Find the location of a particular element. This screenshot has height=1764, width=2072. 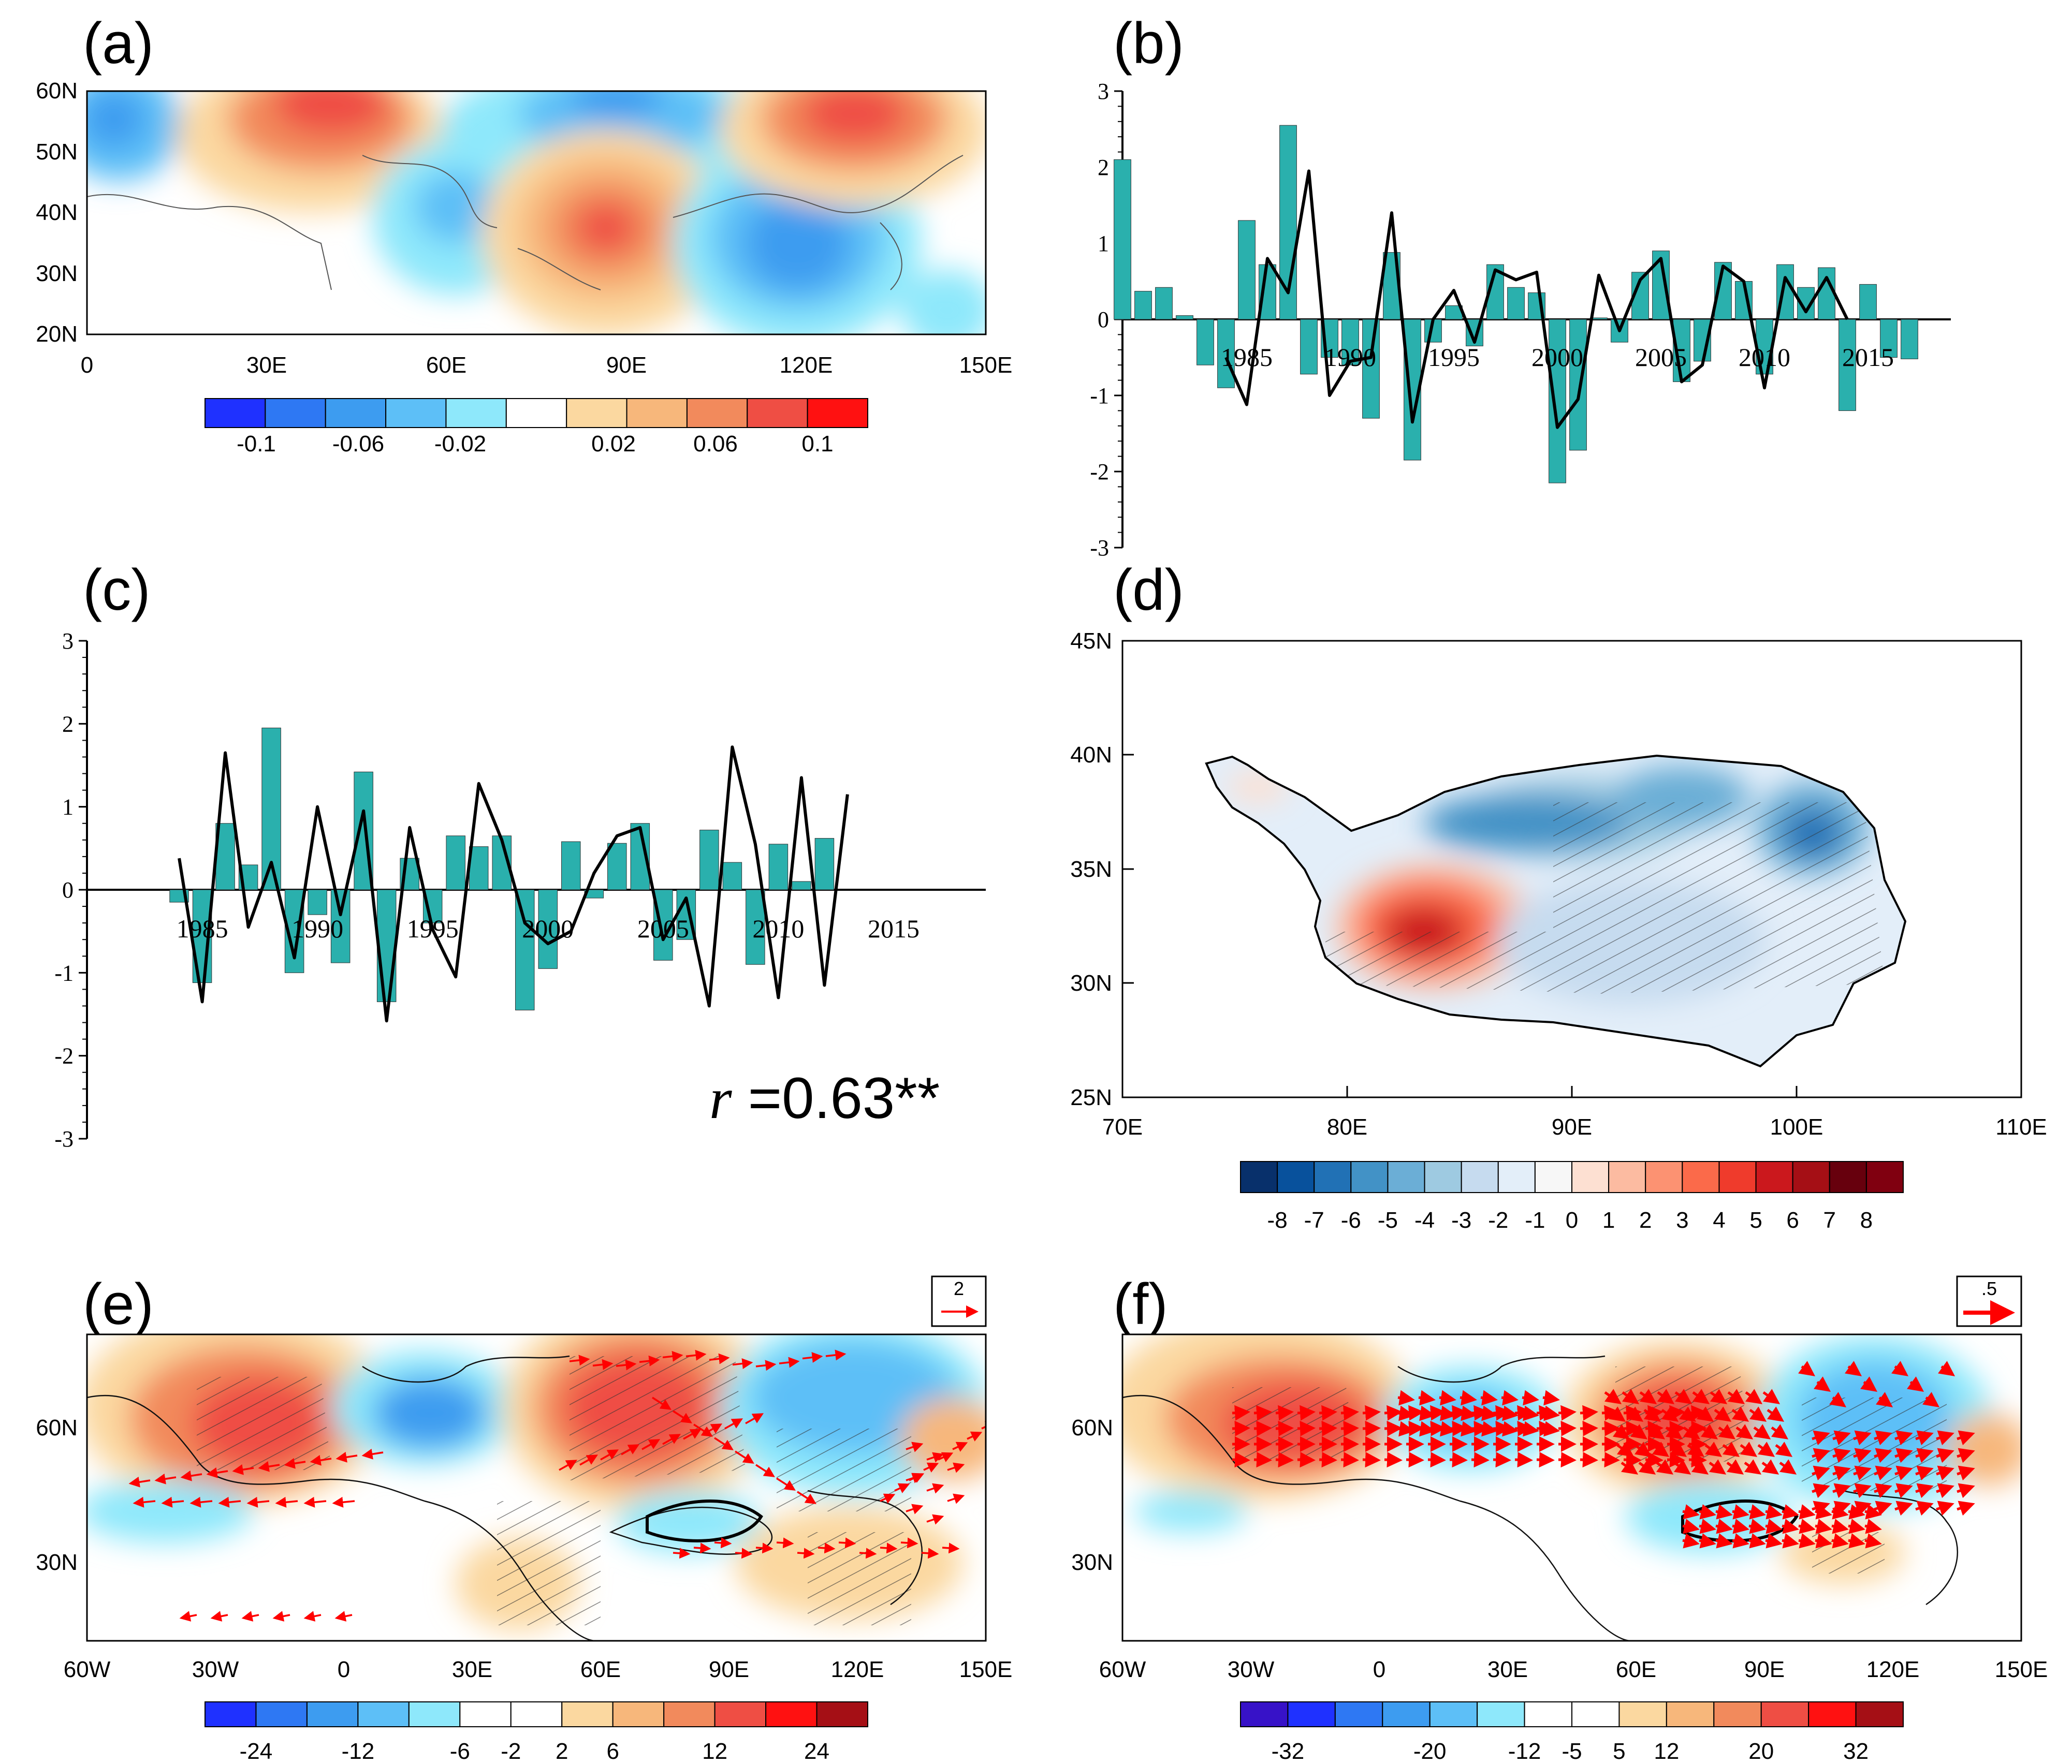

colorbar-label: 32 is located at coordinates (1856, 1751).